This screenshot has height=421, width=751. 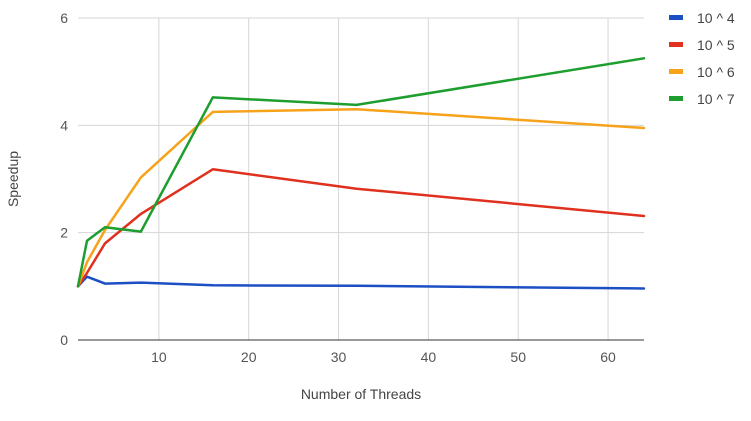 I want to click on x-tick-label: 40, so click(x=429, y=357).